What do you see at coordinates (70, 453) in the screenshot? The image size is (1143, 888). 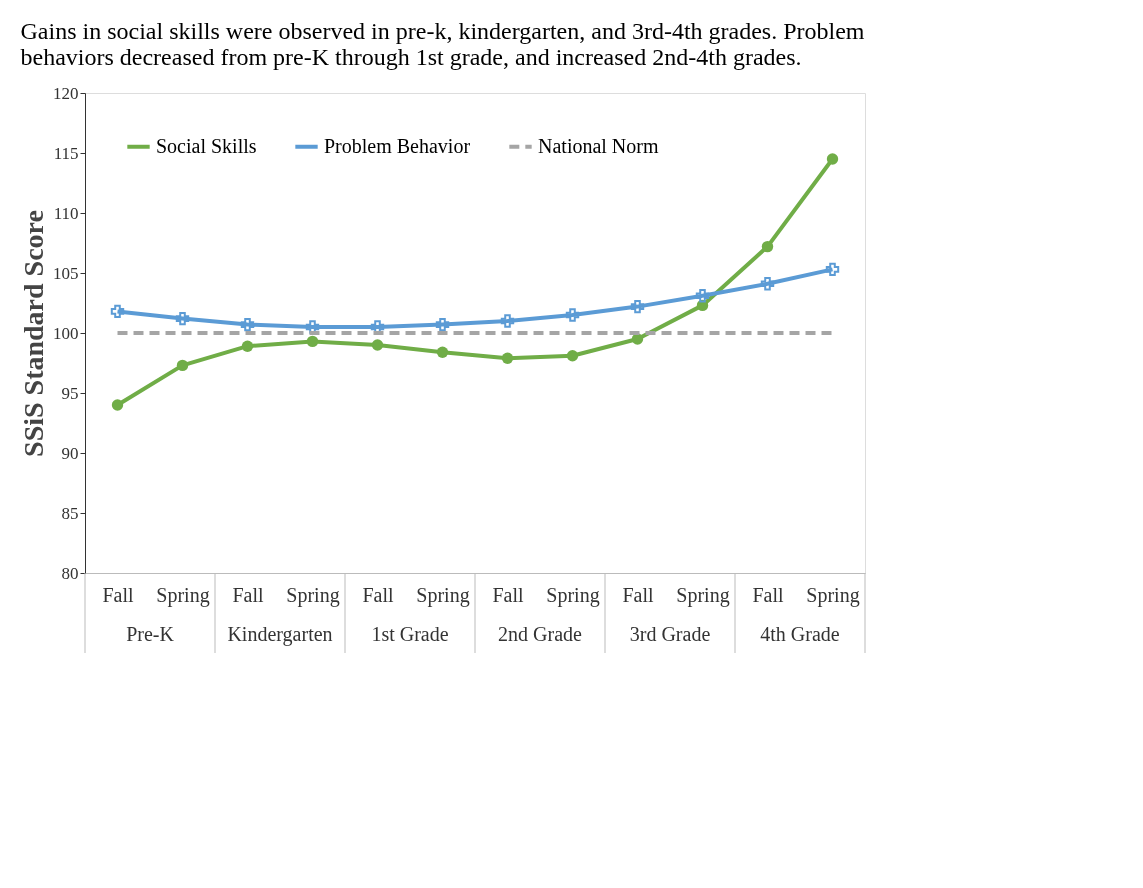 I see `y-tick-label: 90` at bounding box center [70, 453].